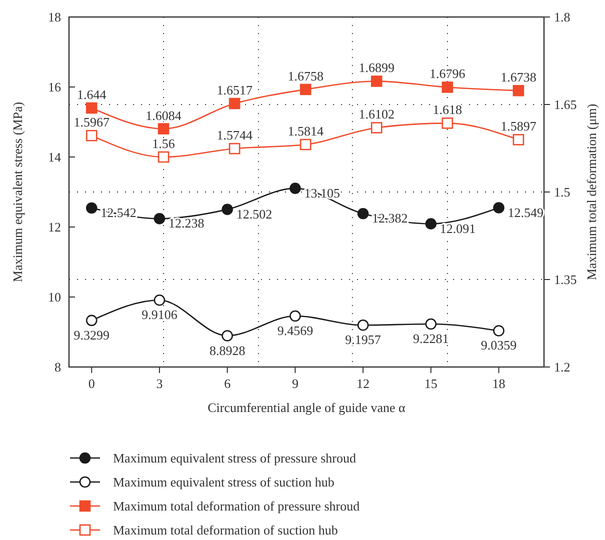  Describe the element at coordinates (306, 76) in the screenshot. I see `data-label: 1.6758` at that location.